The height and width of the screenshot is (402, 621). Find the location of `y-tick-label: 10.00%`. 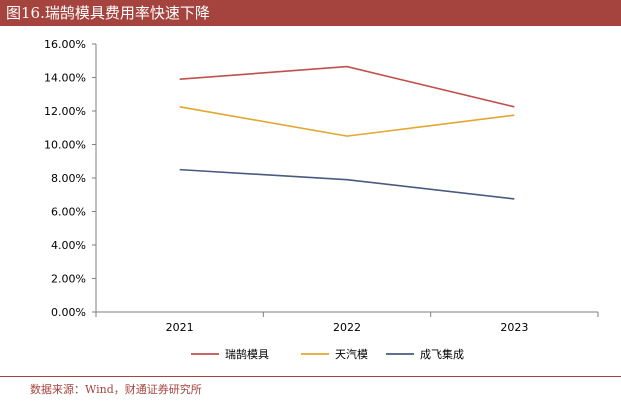

y-tick-label: 10.00% is located at coordinates (65, 145).